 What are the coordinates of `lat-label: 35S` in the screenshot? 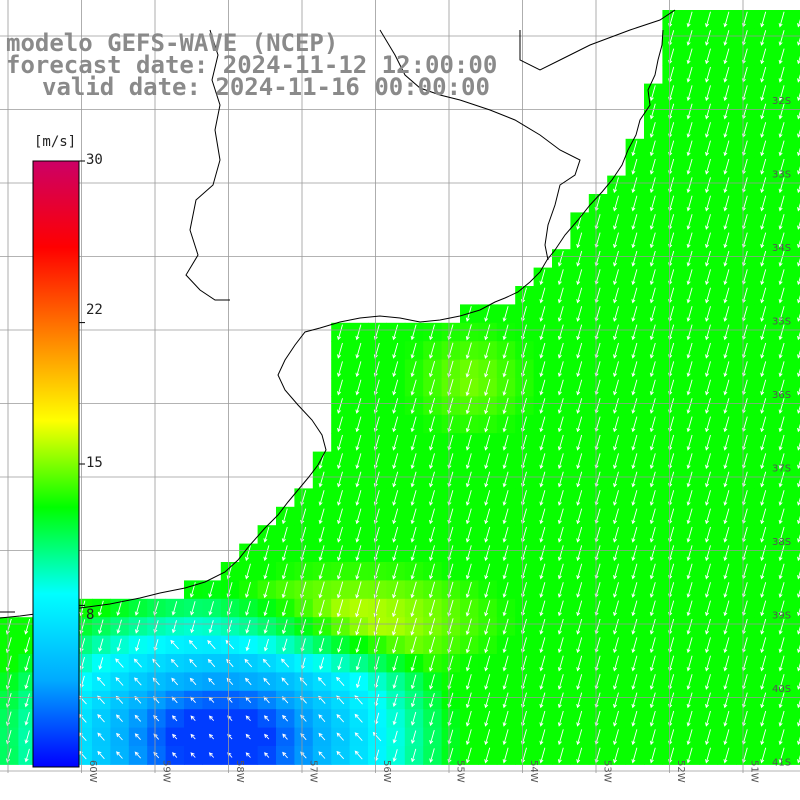 It's located at (781, 322).